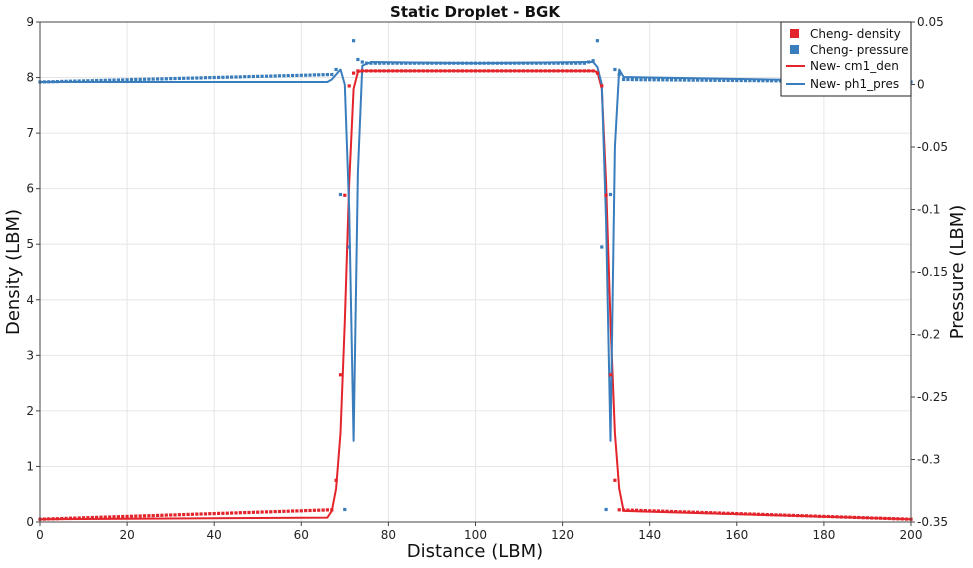 This screenshot has width=973, height=568. What do you see at coordinates (736, 535) in the screenshot?
I see `x-tick-label: 160` at bounding box center [736, 535].